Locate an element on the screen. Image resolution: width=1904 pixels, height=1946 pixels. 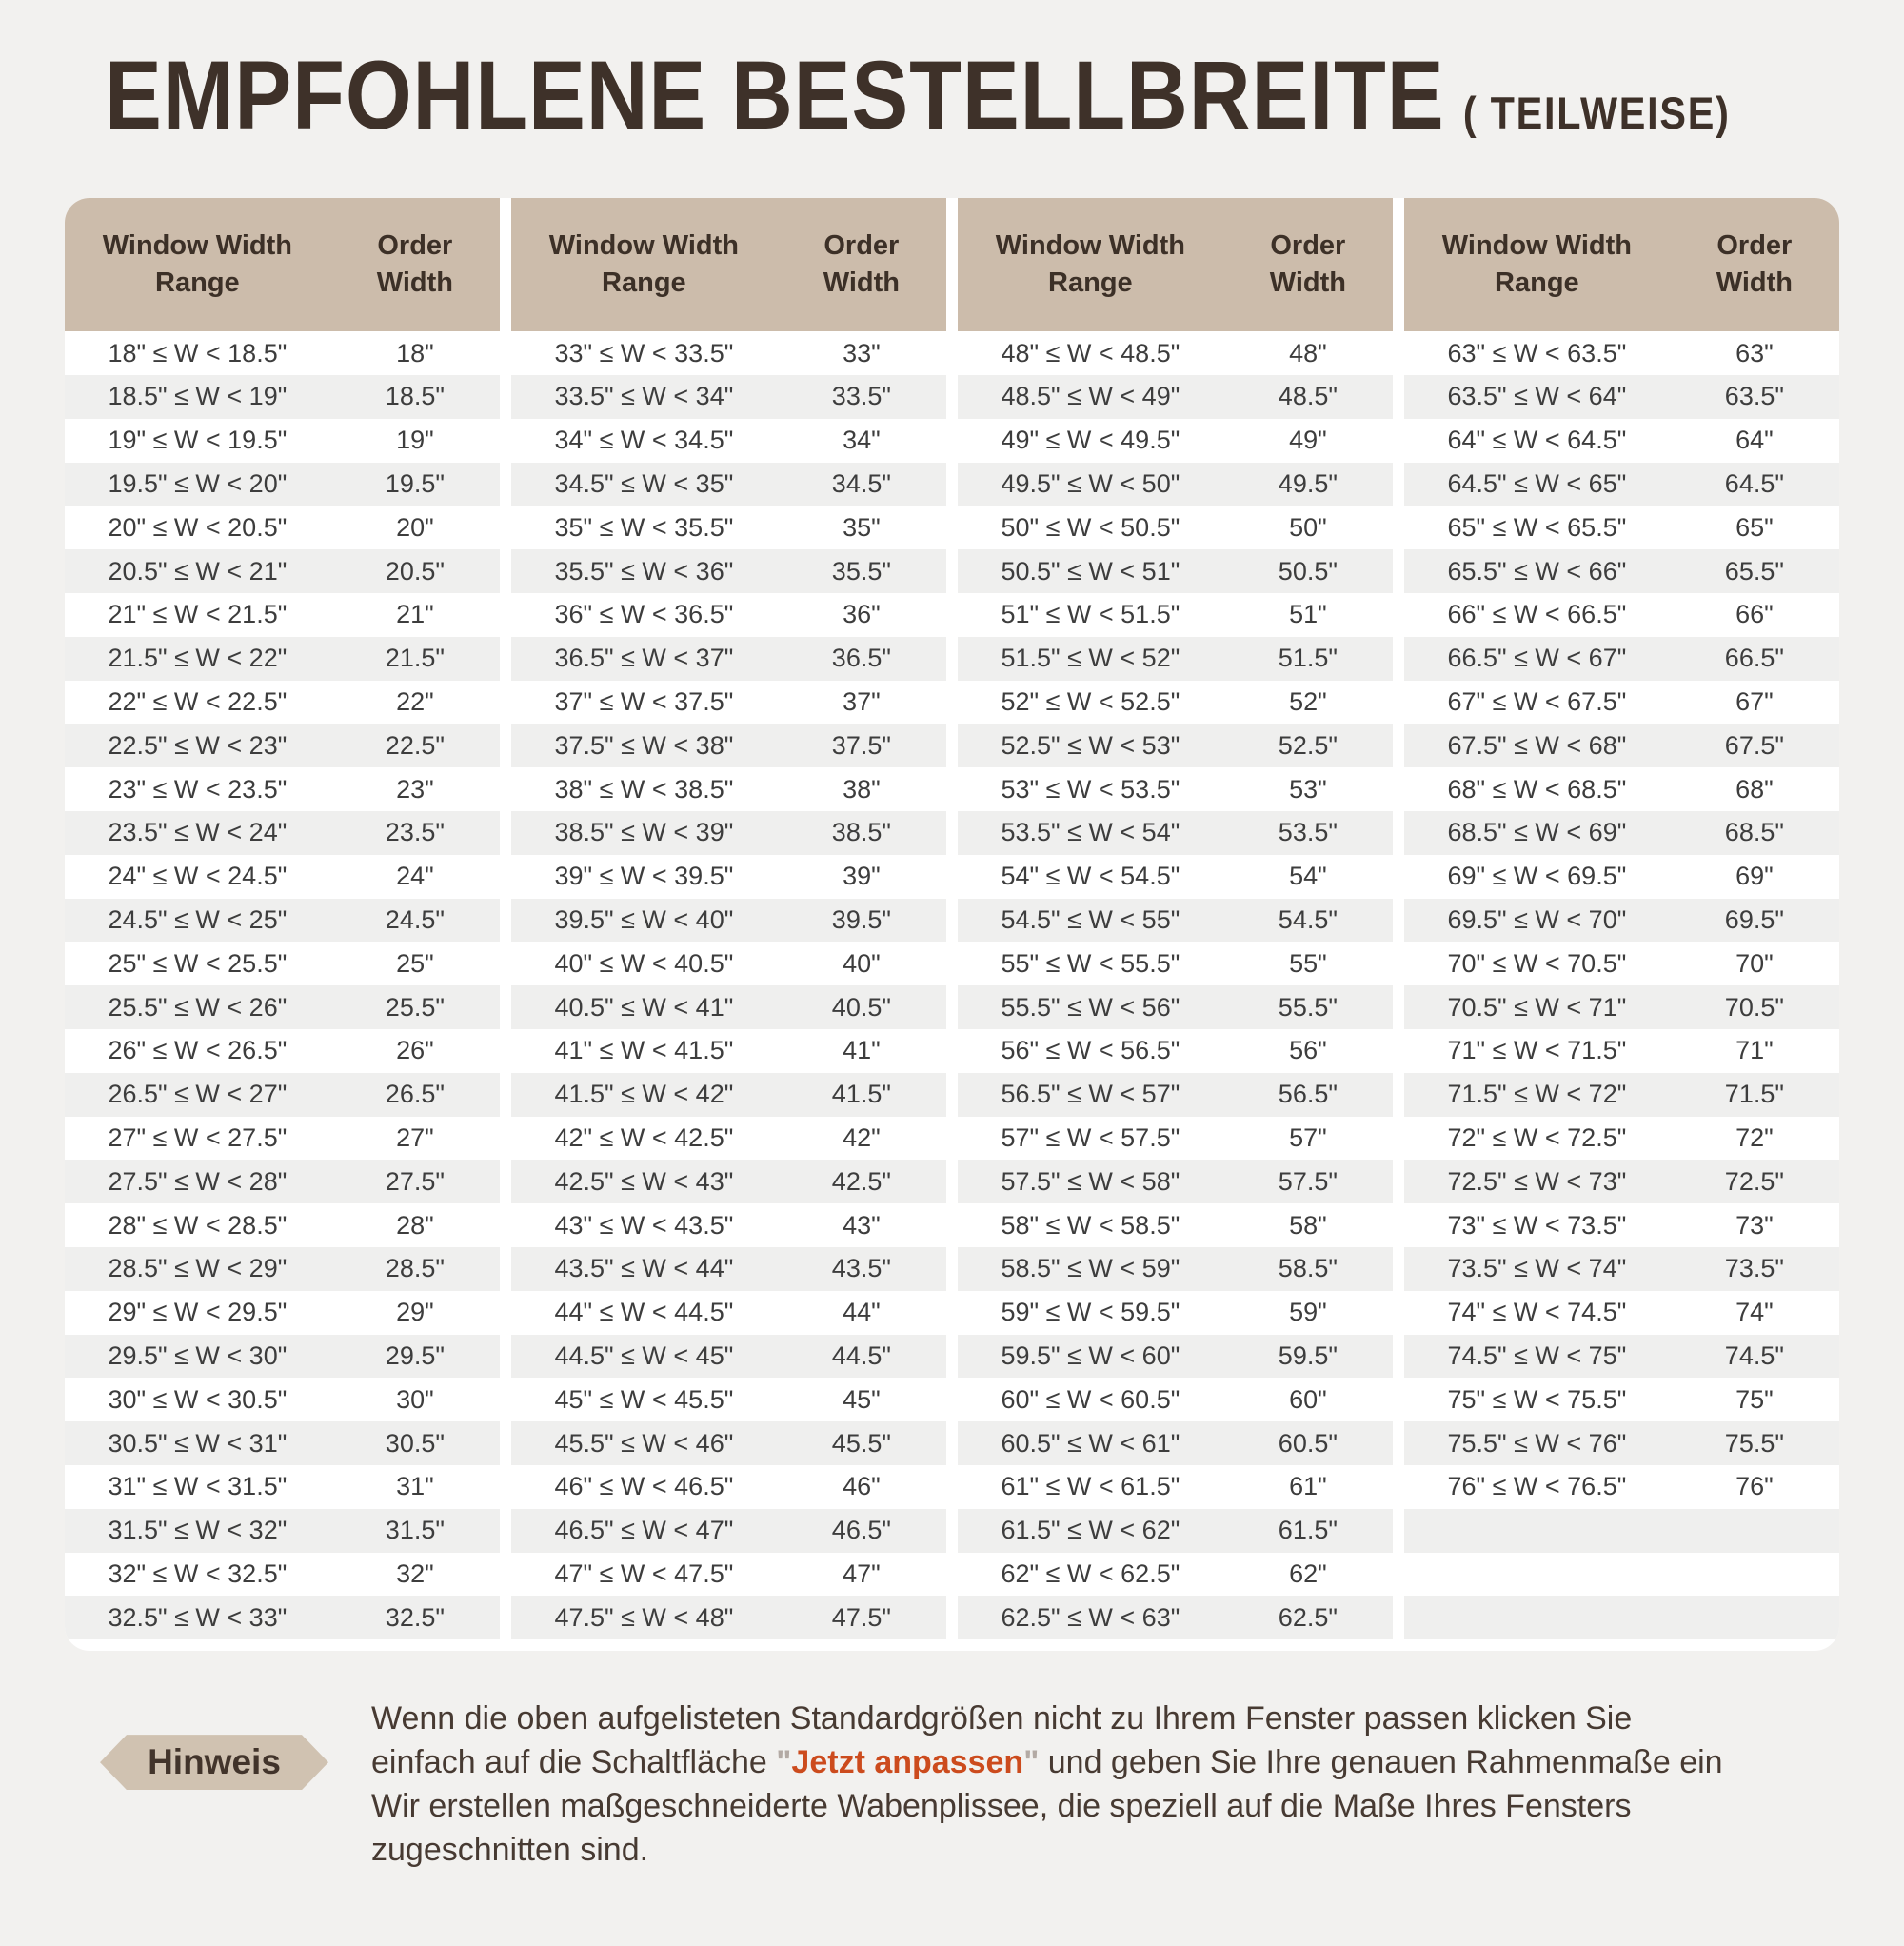
window-width-range-cell: 72.5" ≤ W < 73" is located at coordinates (1537, 1181).